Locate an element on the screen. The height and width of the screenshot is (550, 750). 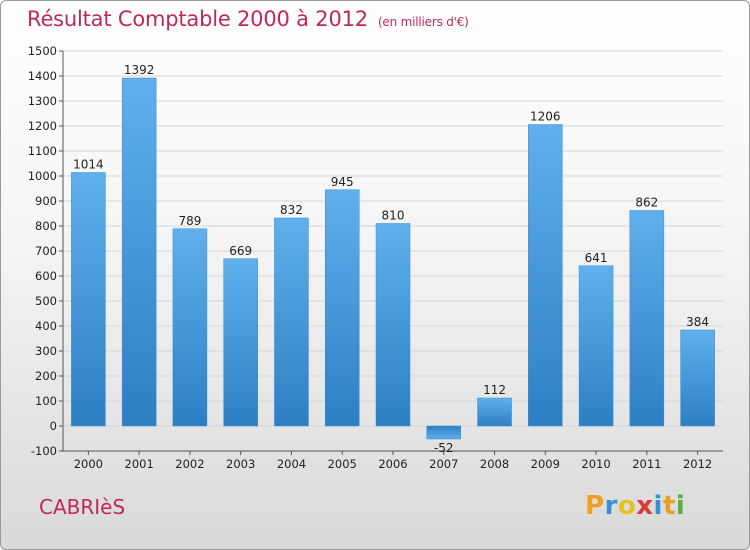
value-label-2008: 112 is located at coordinates (494, 390).